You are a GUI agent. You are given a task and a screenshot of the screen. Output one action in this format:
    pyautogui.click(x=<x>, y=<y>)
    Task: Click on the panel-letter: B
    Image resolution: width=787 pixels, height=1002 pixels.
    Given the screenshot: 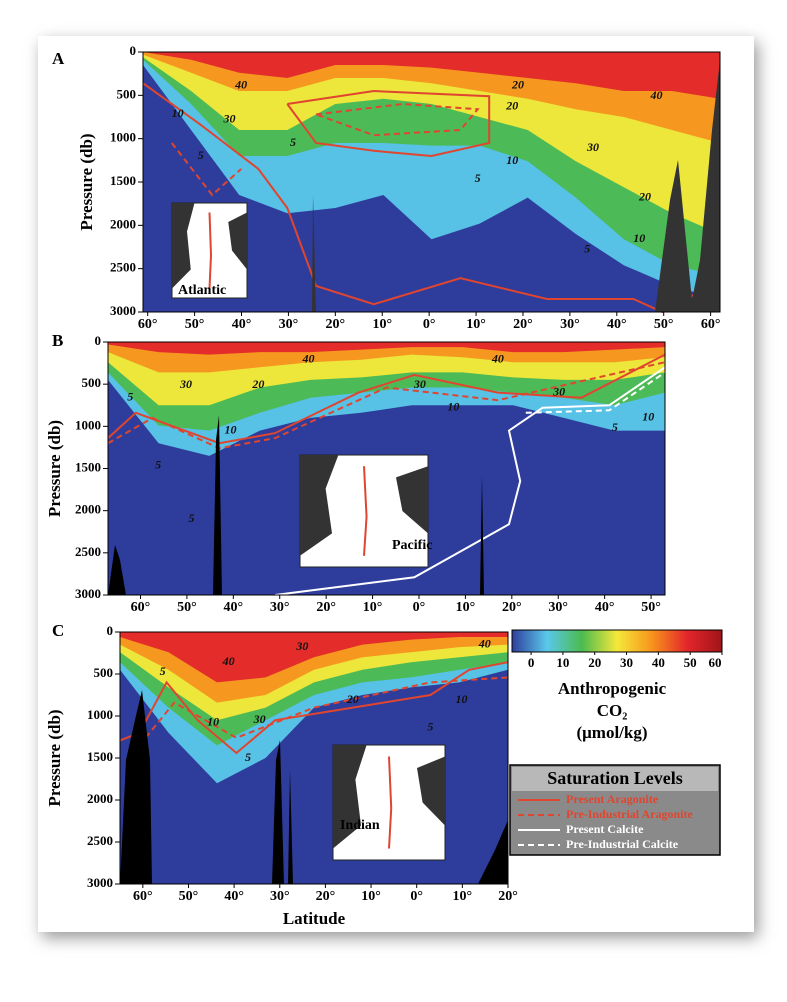 What is the action you would take?
    pyautogui.click(x=57, y=340)
    